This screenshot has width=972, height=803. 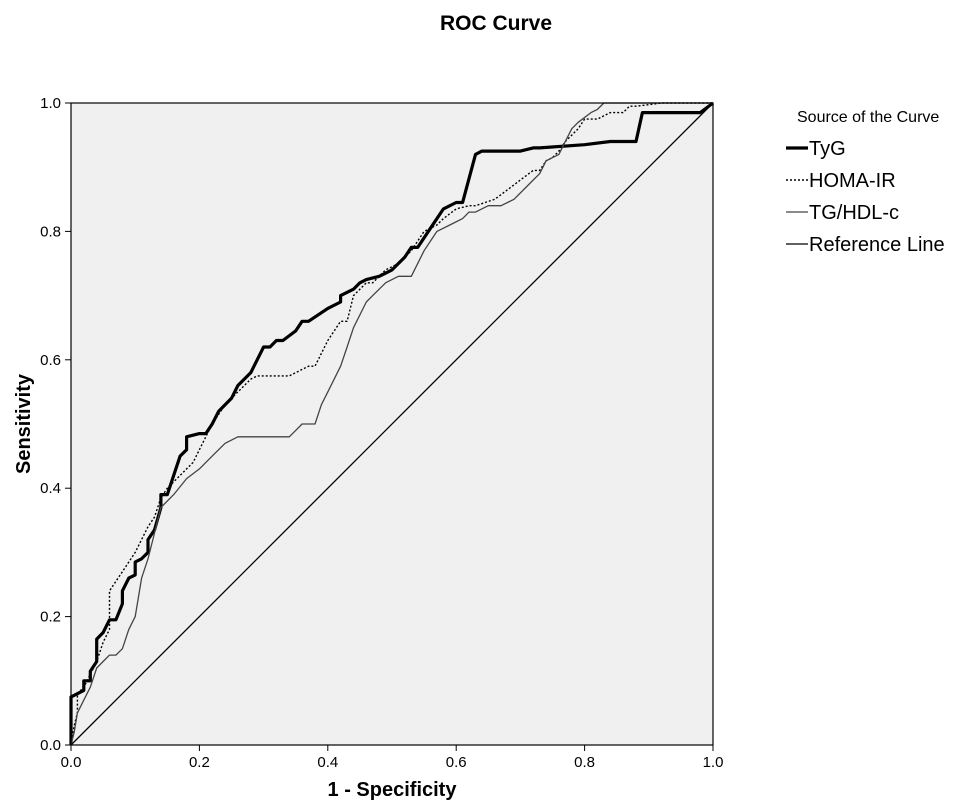 What do you see at coordinates (456, 762) in the screenshot?
I see `x-tick-label: 0.6` at bounding box center [456, 762].